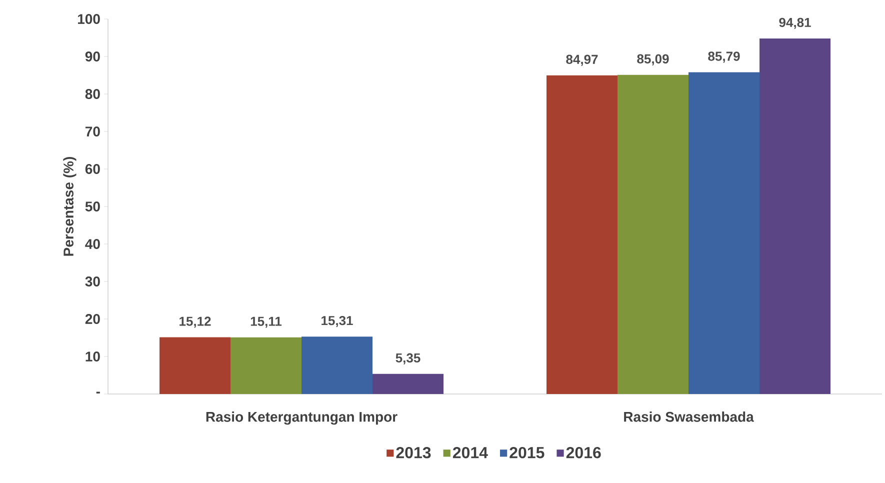  What do you see at coordinates (583, 452) in the screenshot?
I see `legend-label: 2016` at bounding box center [583, 452].